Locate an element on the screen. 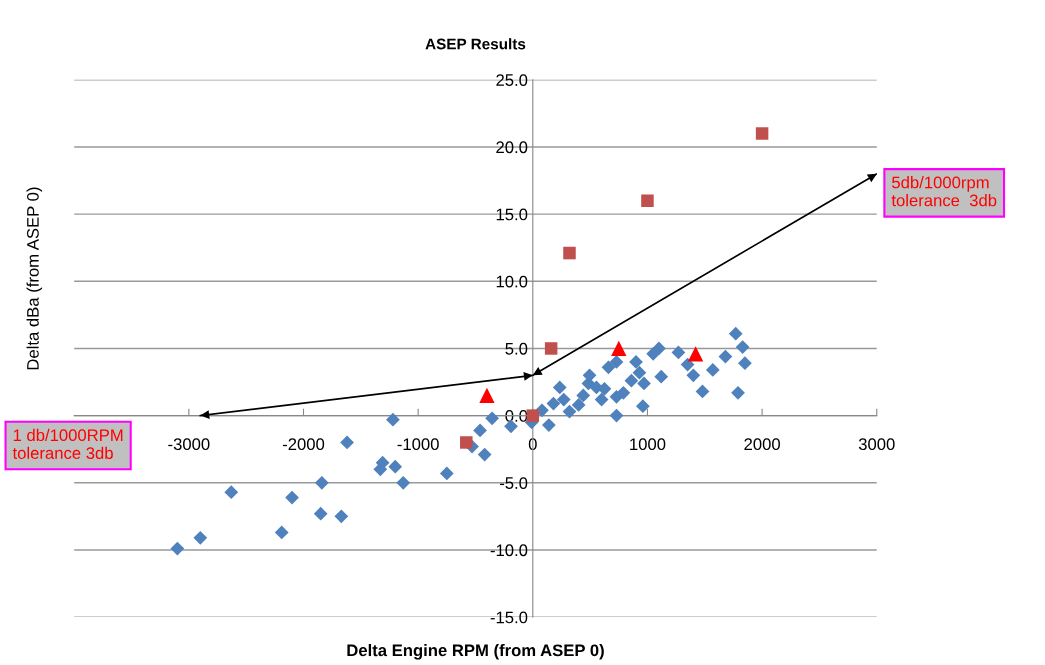 The image size is (1045, 665). y-tick-label: 25.0 is located at coordinates (512, 80).